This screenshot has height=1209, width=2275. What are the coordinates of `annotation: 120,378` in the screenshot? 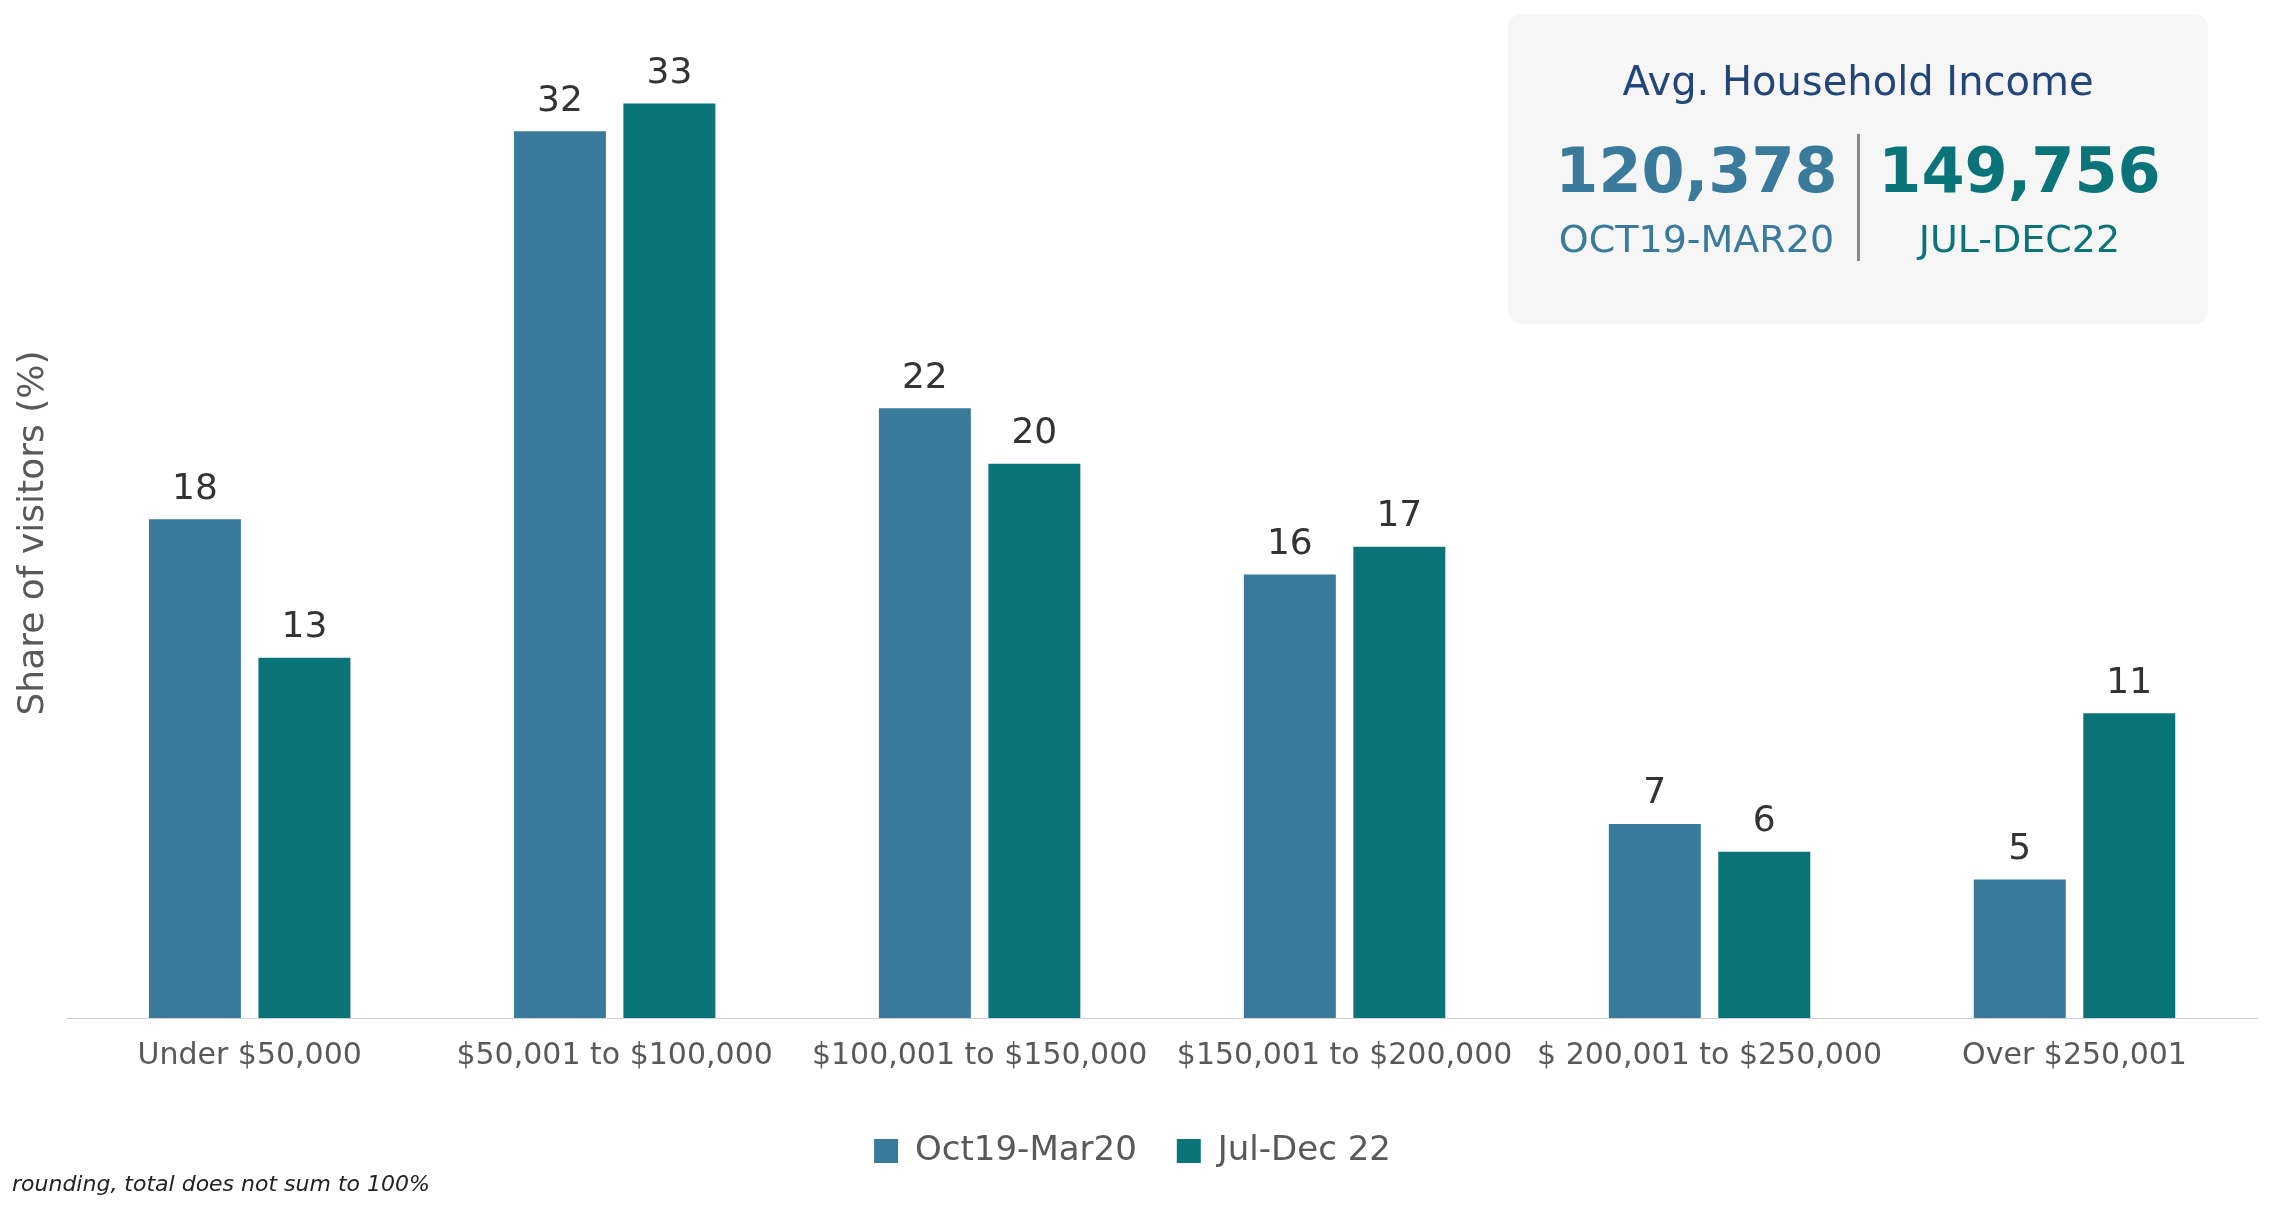 It's located at (1696, 170).